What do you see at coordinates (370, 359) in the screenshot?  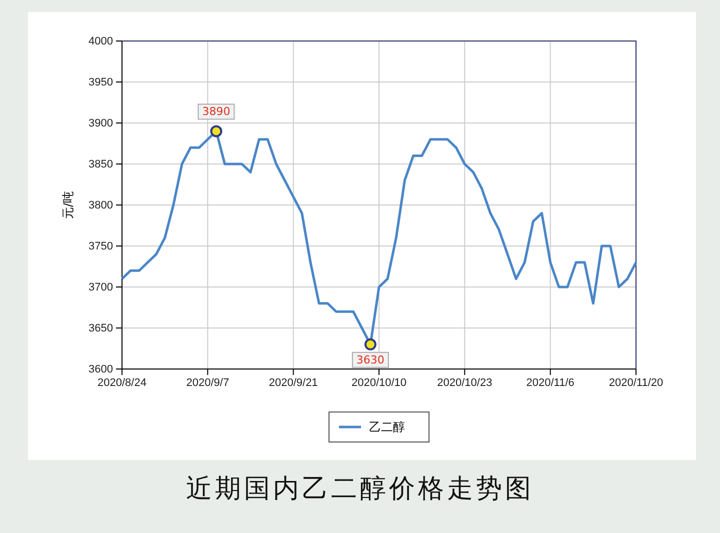 I see `data-label: 3630` at bounding box center [370, 359].